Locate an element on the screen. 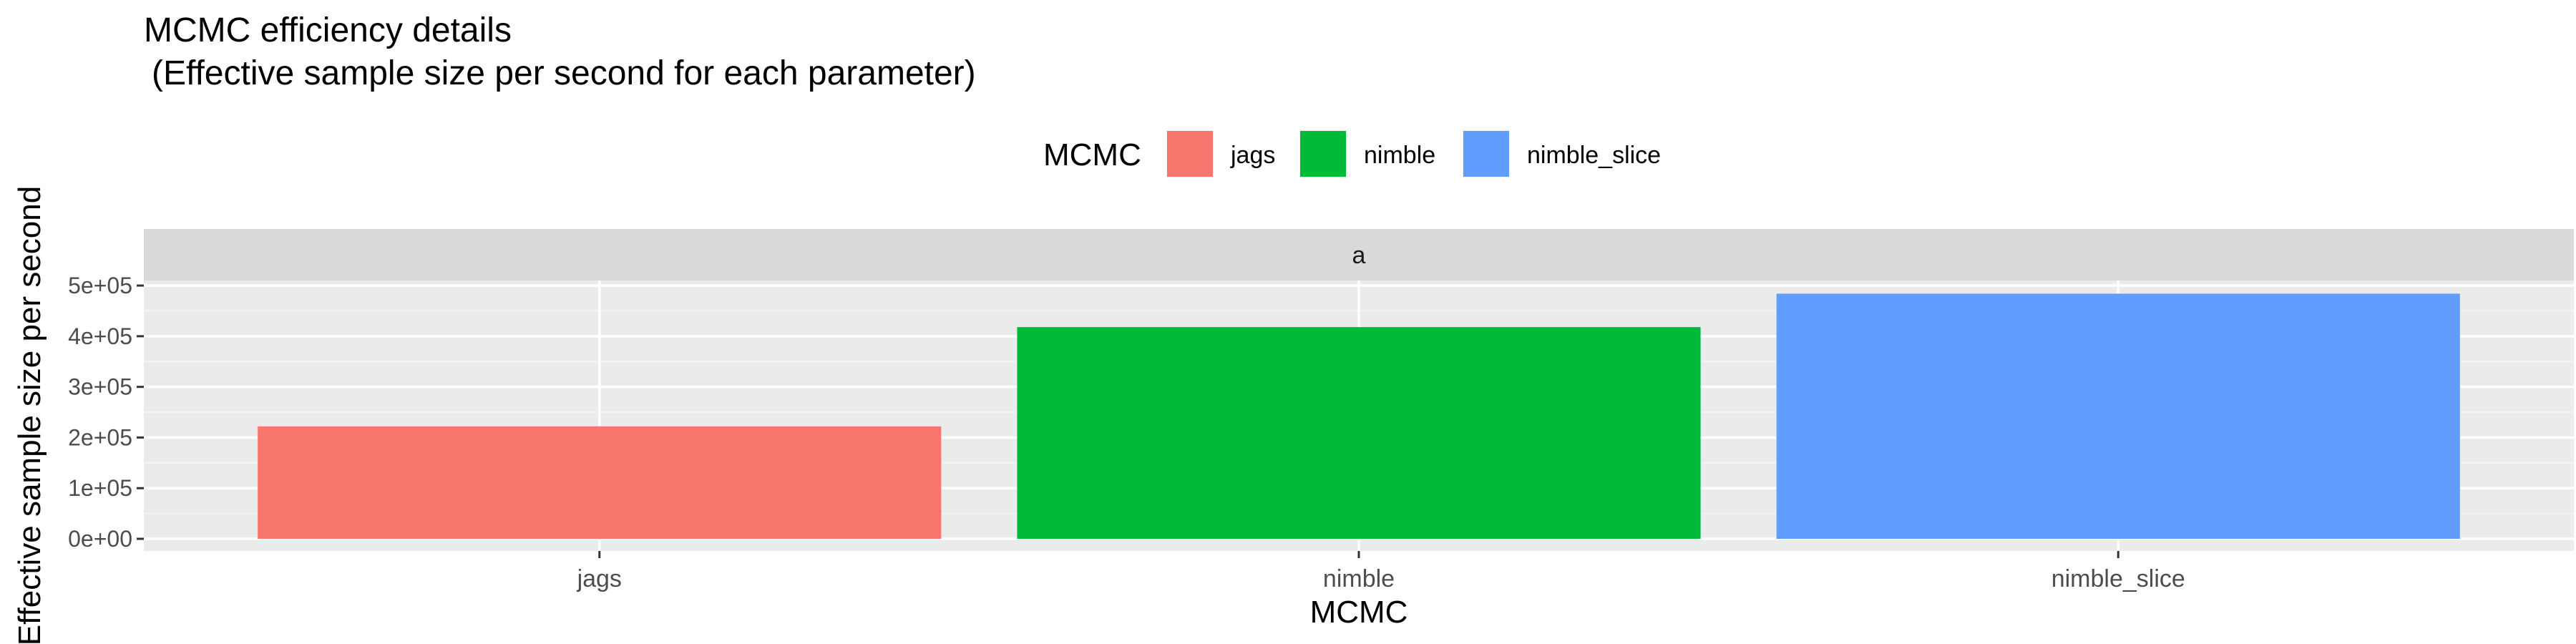 This screenshot has height=644, width=2576. legend-item-nimble_slice: nimble_slice is located at coordinates (1562, 153).